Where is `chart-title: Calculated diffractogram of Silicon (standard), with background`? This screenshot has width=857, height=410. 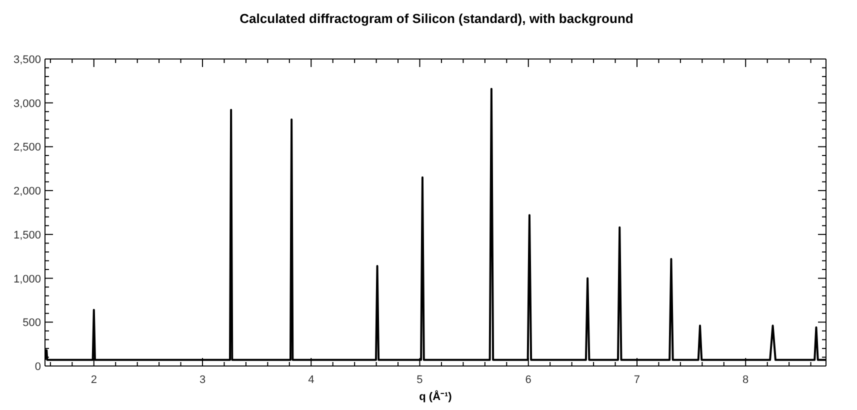 chart-title: Calculated diffractogram of Silicon (standard), with background is located at coordinates (437, 18).